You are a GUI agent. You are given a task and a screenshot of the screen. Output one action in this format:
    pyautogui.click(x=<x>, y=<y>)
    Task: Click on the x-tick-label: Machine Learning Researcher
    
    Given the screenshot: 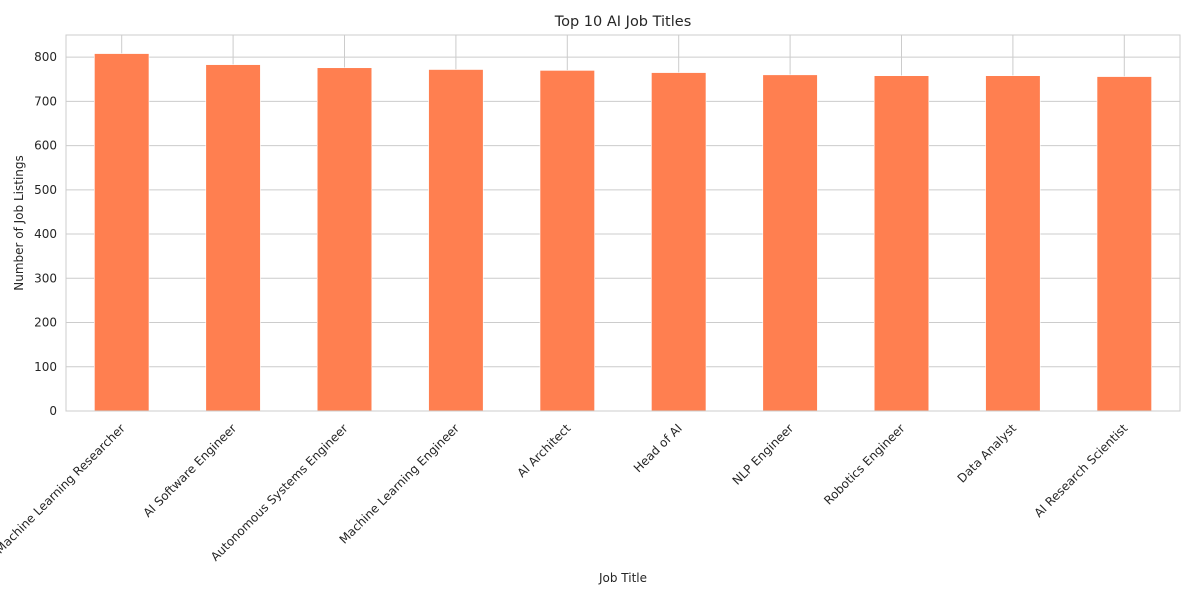 What is the action you would take?
    pyautogui.click(x=64, y=488)
    